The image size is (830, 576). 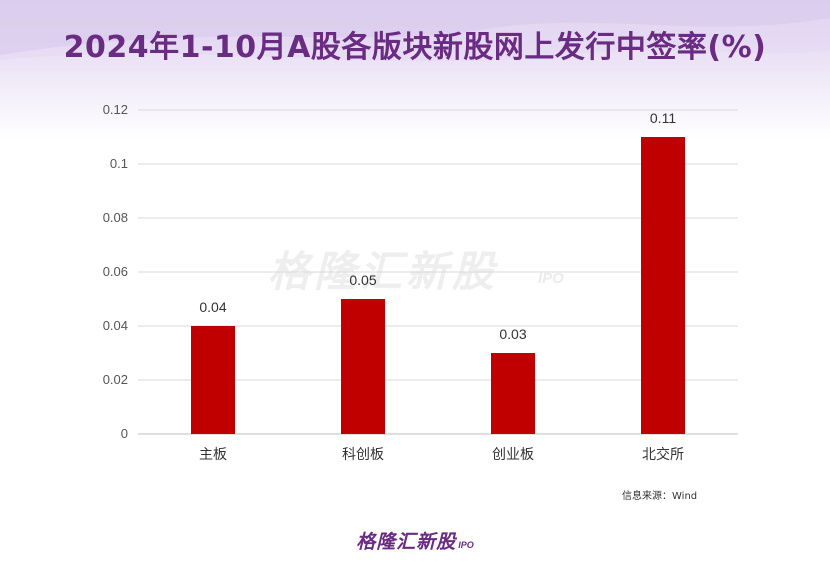 I want to click on header-wave-decoration, so click(x=415, y=31).